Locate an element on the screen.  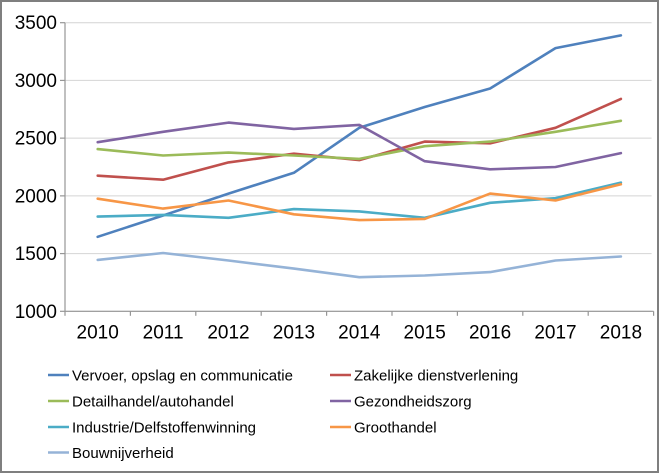
y-axis-label: 2500 is located at coordinates (36, 139).